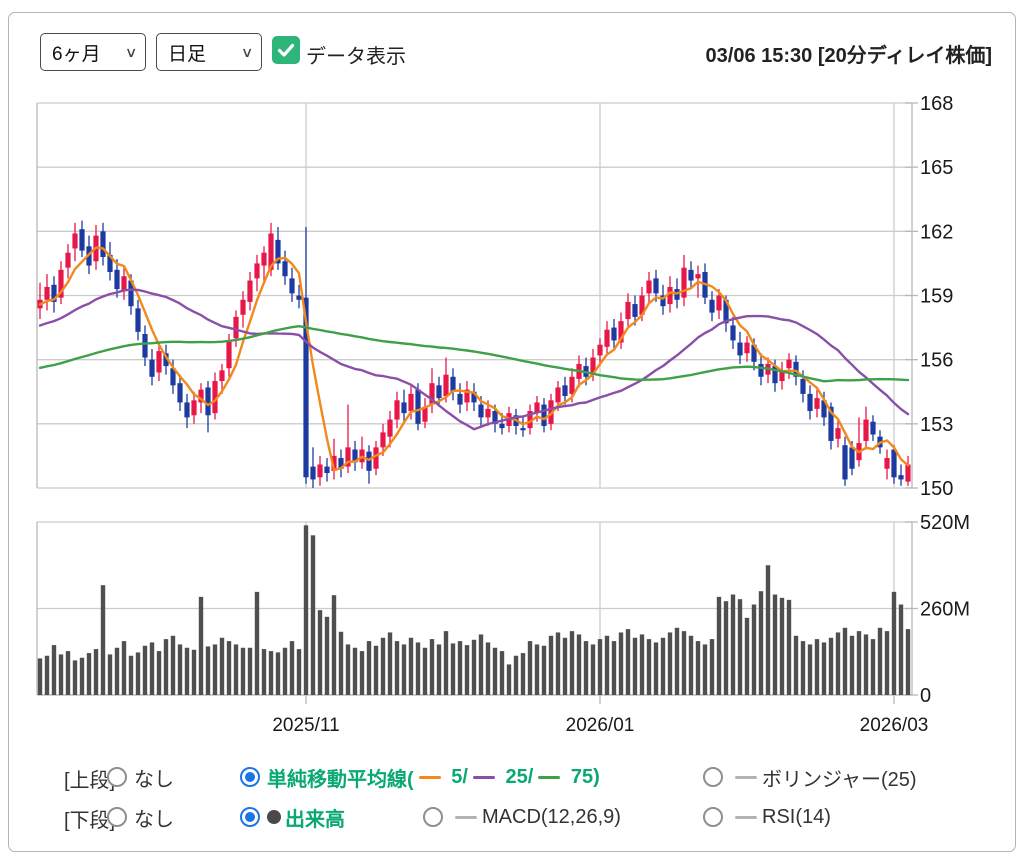 This screenshot has width=1024, height=860. I want to click on rsi-label: RSI(14), so click(796, 816).